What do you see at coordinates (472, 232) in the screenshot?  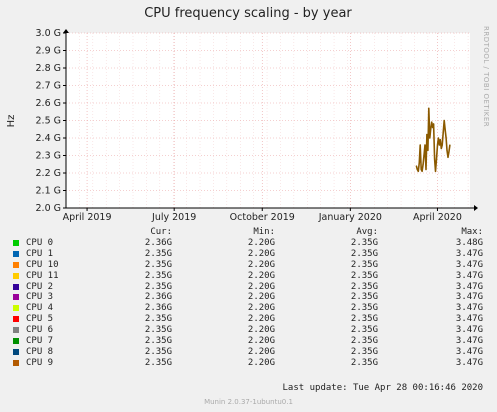 I see `legend-header-max: Max:` at bounding box center [472, 232].